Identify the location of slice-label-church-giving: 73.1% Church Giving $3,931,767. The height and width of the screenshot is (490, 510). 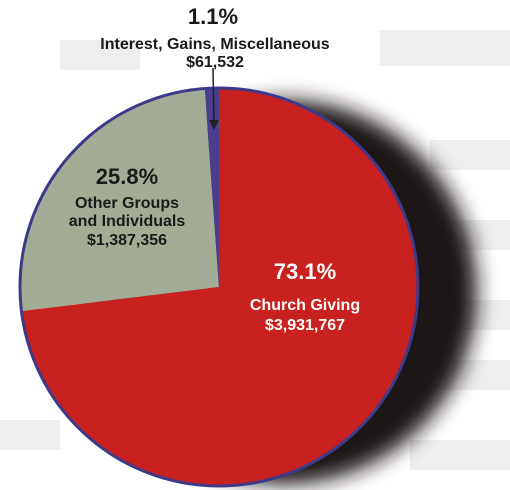
(305, 296).